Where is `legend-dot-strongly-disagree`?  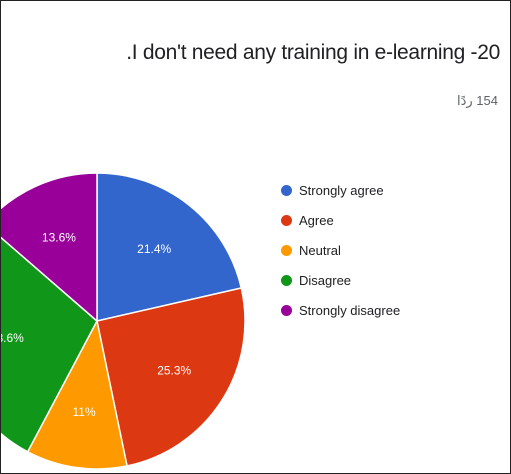 legend-dot-strongly-disagree is located at coordinates (286, 310).